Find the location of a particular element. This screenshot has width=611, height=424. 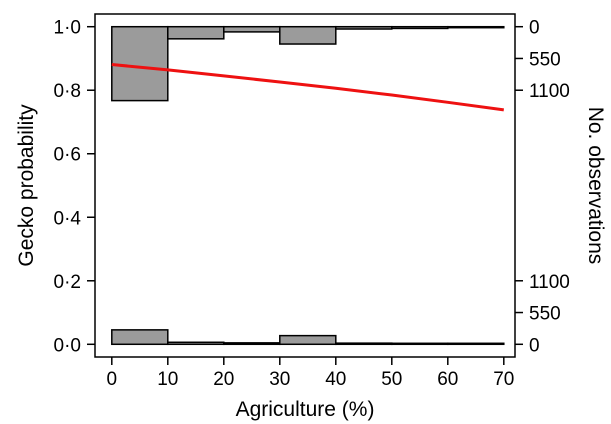

y-axis-right: 0 550 1100 1100 550 0 is located at coordinates (542, 187).